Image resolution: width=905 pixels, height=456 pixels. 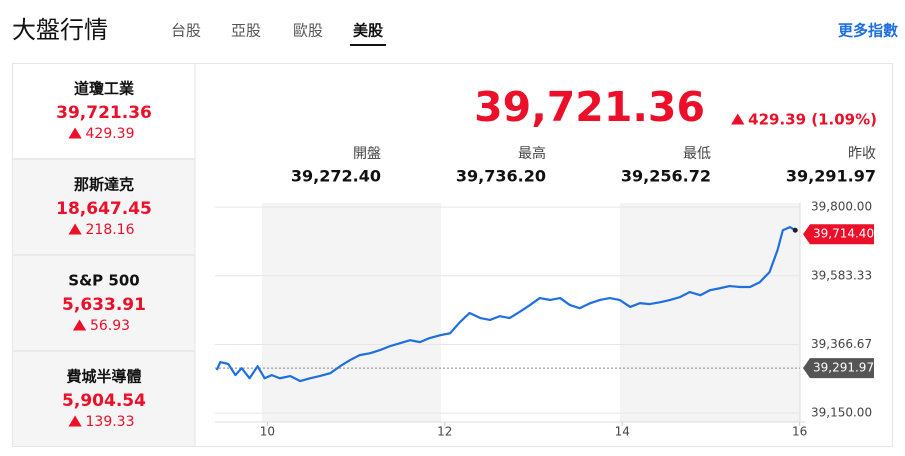 I want to click on index-name: 費城半導體, so click(x=103, y=377).